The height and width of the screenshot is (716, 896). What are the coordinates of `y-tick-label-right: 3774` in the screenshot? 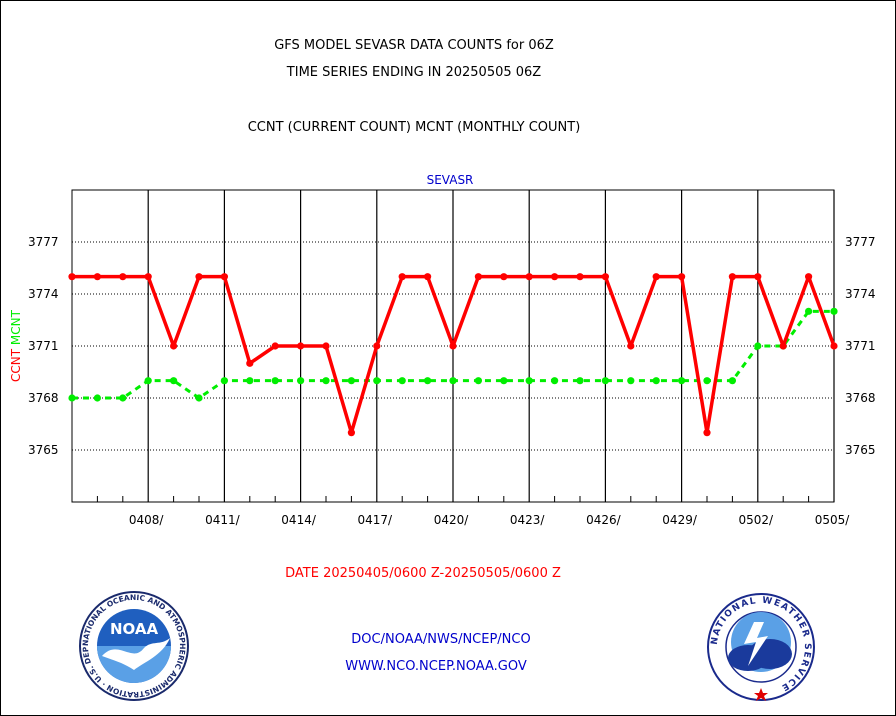 It's located at (860, 294).